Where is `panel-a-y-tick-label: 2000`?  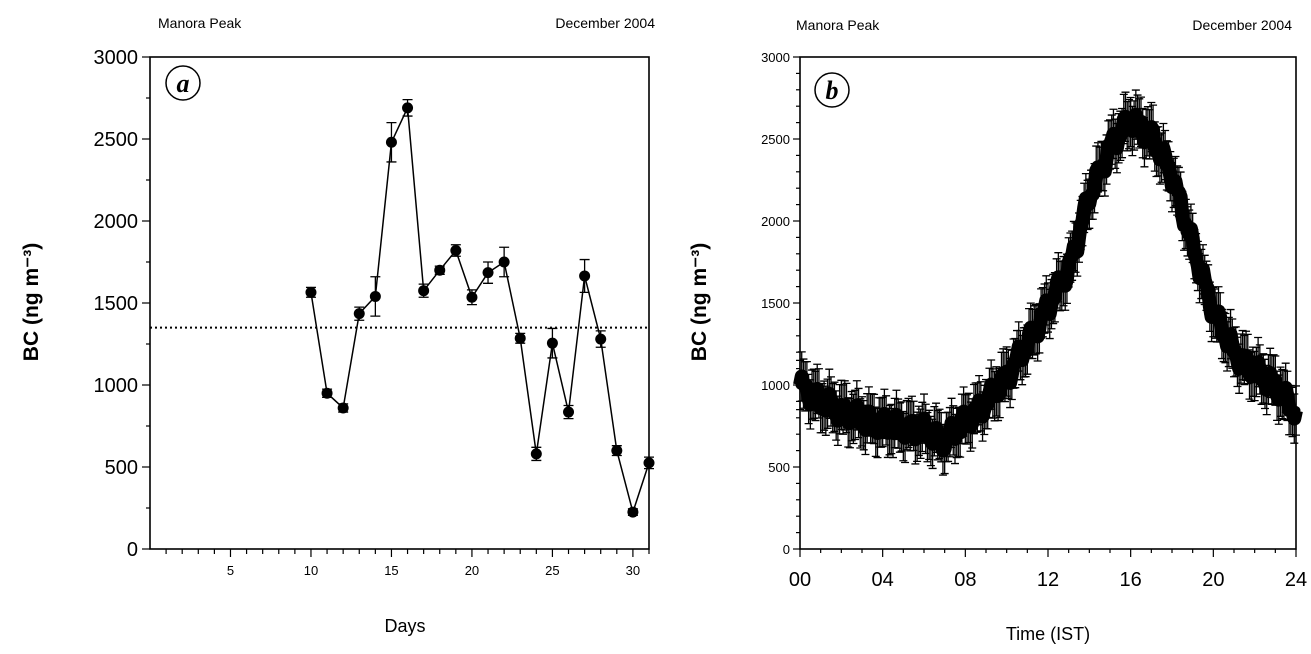
panel-a-y-tick-label: 2000 is located at coordinates (116, 222).